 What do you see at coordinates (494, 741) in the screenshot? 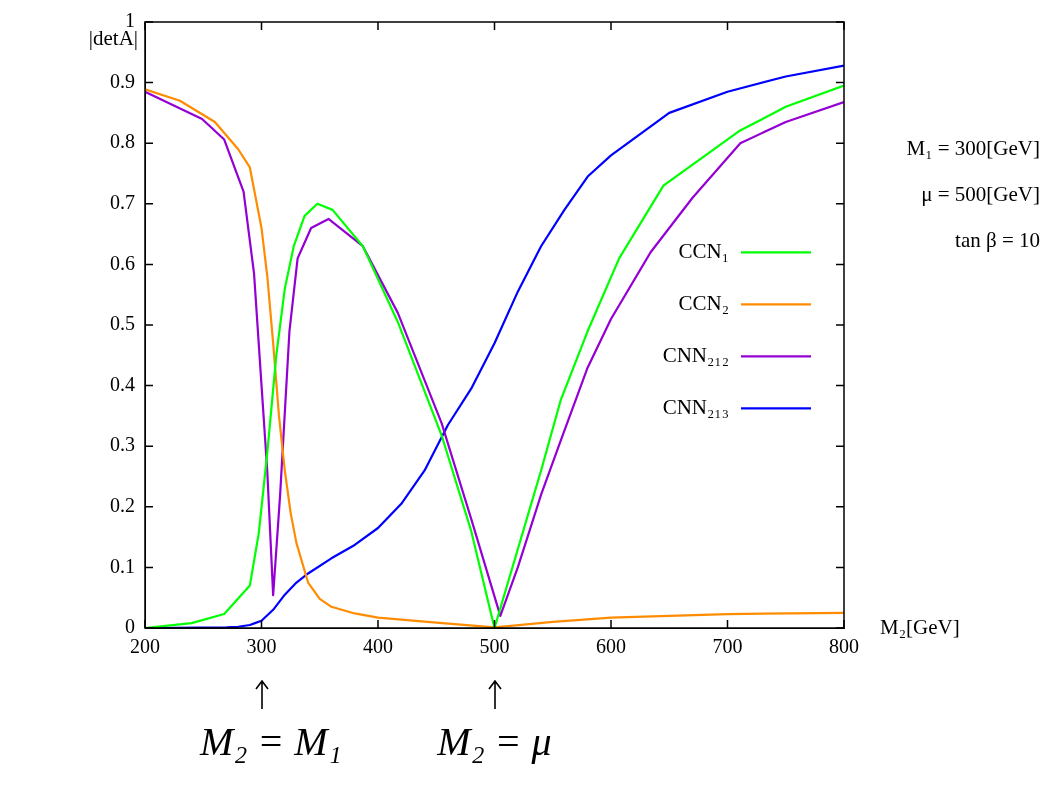
I see `text: M₂ = μ` at bounding box center [494, 741].